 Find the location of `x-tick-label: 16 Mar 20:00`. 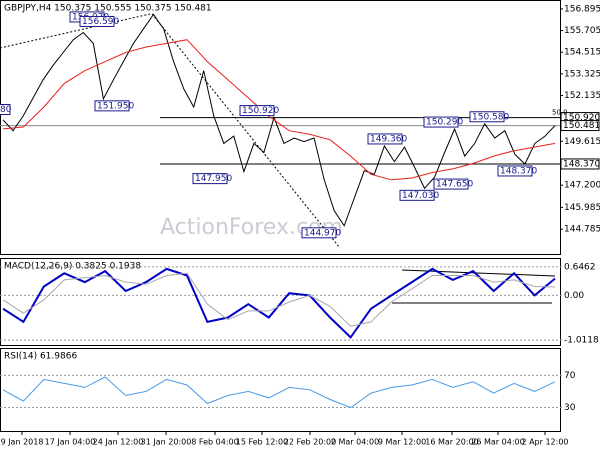

x-tick-label: 16 Mar 20:00 is located at coordinates (451, 442).